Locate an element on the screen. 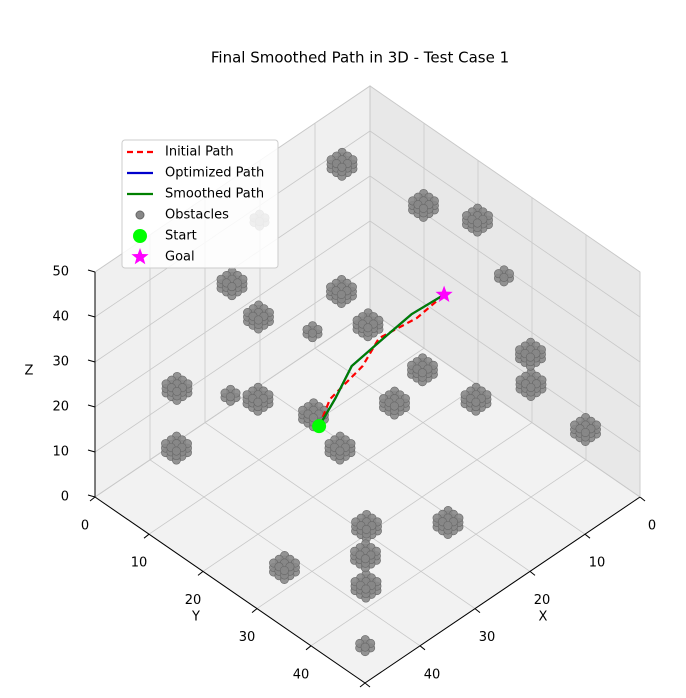  y-tick-label: 0 is located at coordinates (85, 526).